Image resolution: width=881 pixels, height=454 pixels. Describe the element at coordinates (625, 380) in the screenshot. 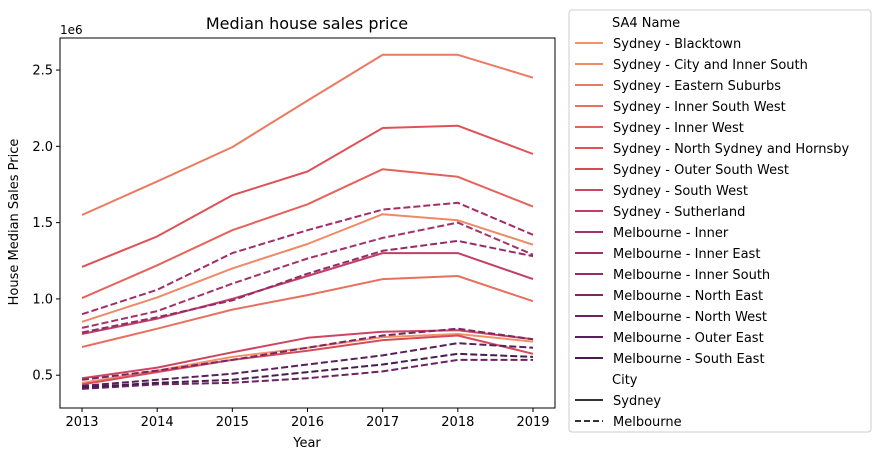

I see `legend-style-title: City` at that location.